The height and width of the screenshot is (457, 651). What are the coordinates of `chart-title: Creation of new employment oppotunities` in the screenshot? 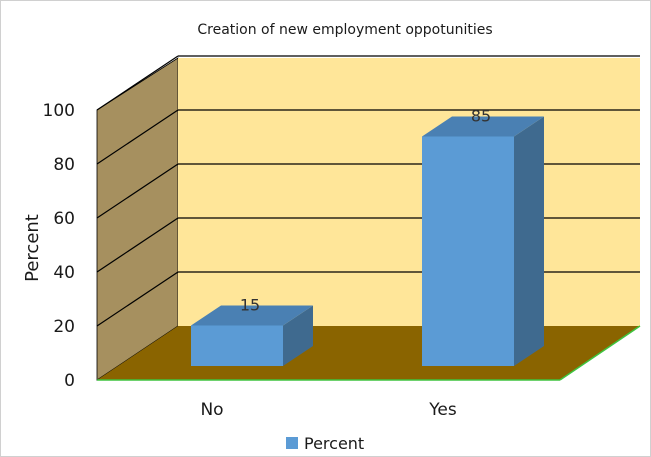 It's located at (344, 30).